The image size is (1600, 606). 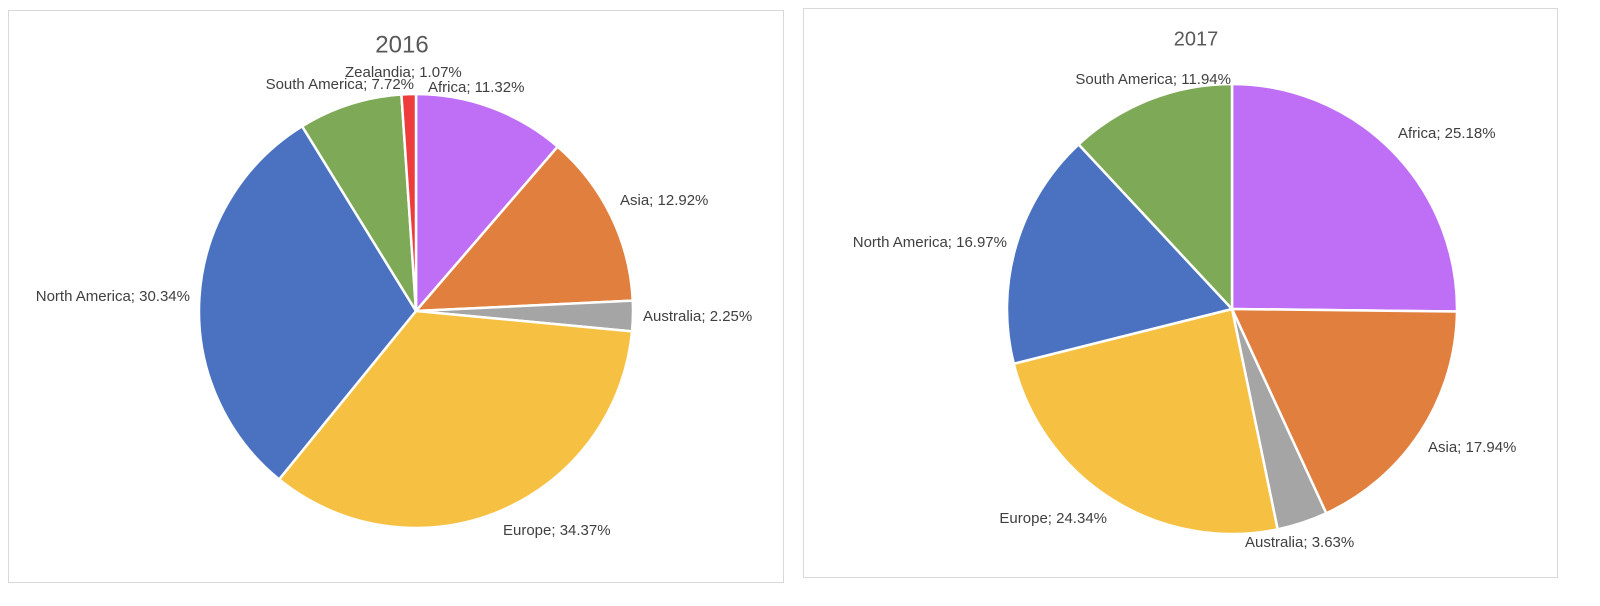 I want to click on data-label: Asia; 17.94%, so click(x=1472, y=447).